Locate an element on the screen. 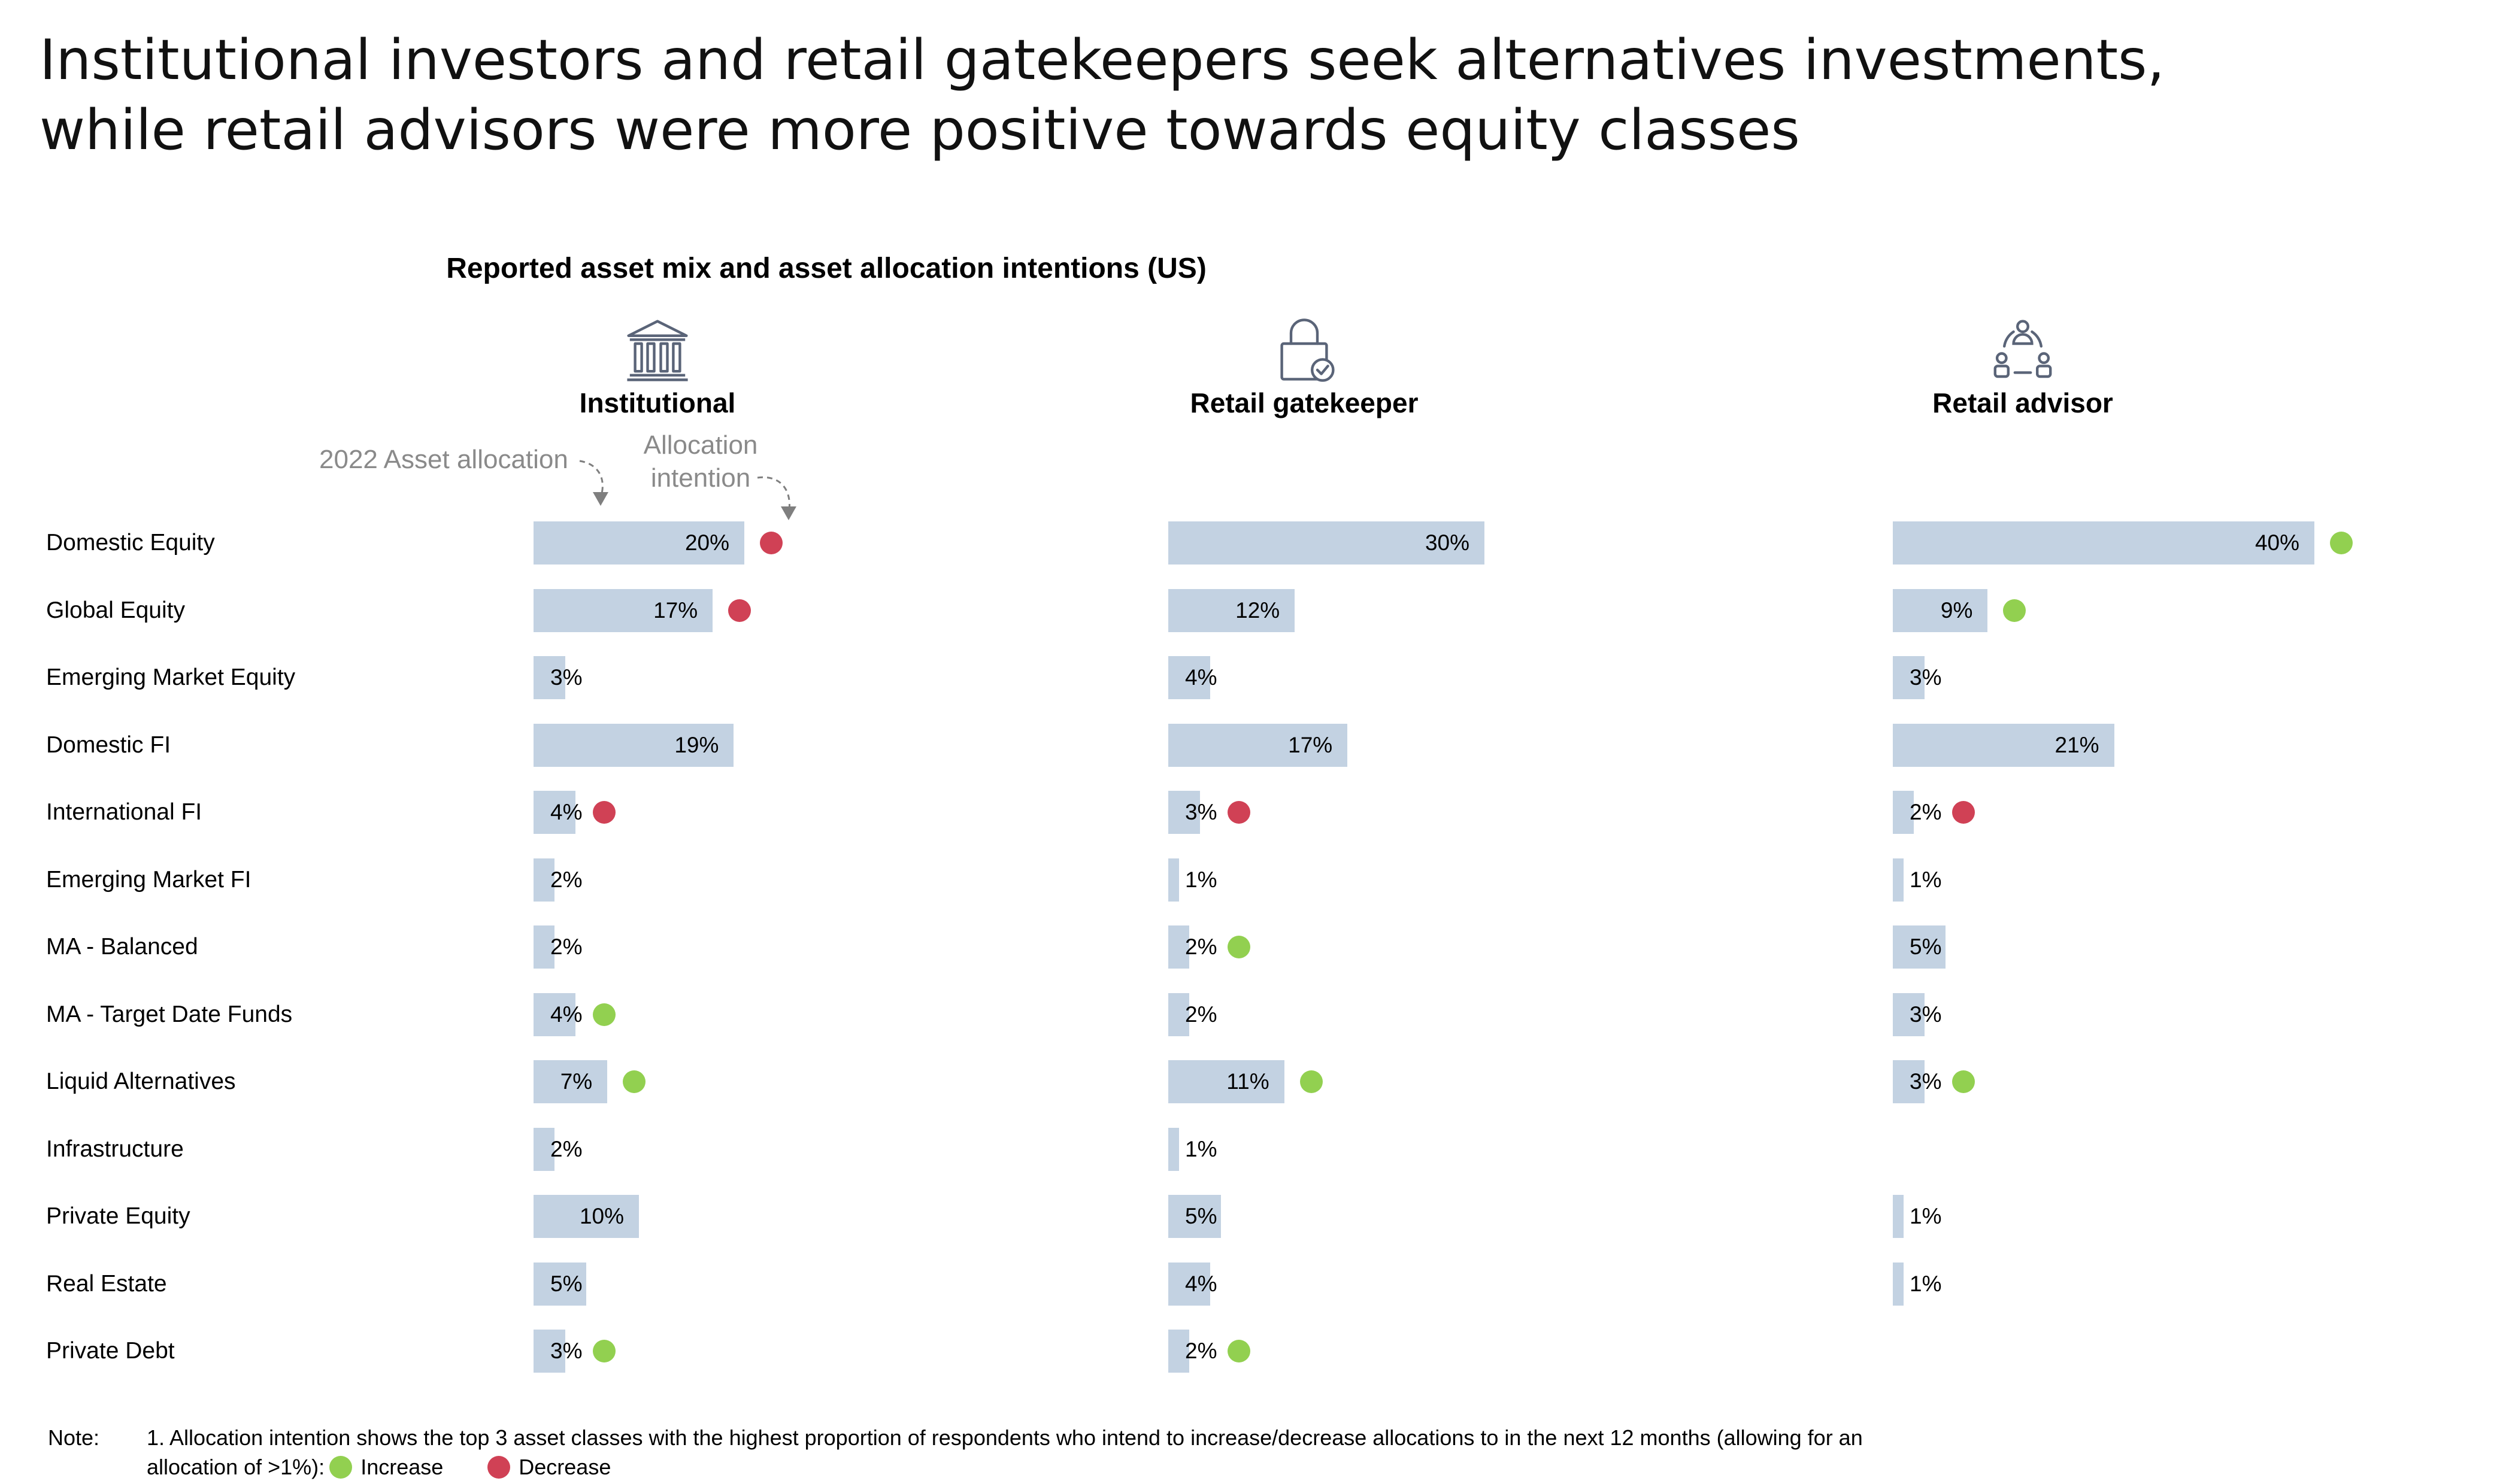 This screenshot has height=1484, width=2500. annotation-allocation-intention-line-2: intention is located at coordinates (700, 478).